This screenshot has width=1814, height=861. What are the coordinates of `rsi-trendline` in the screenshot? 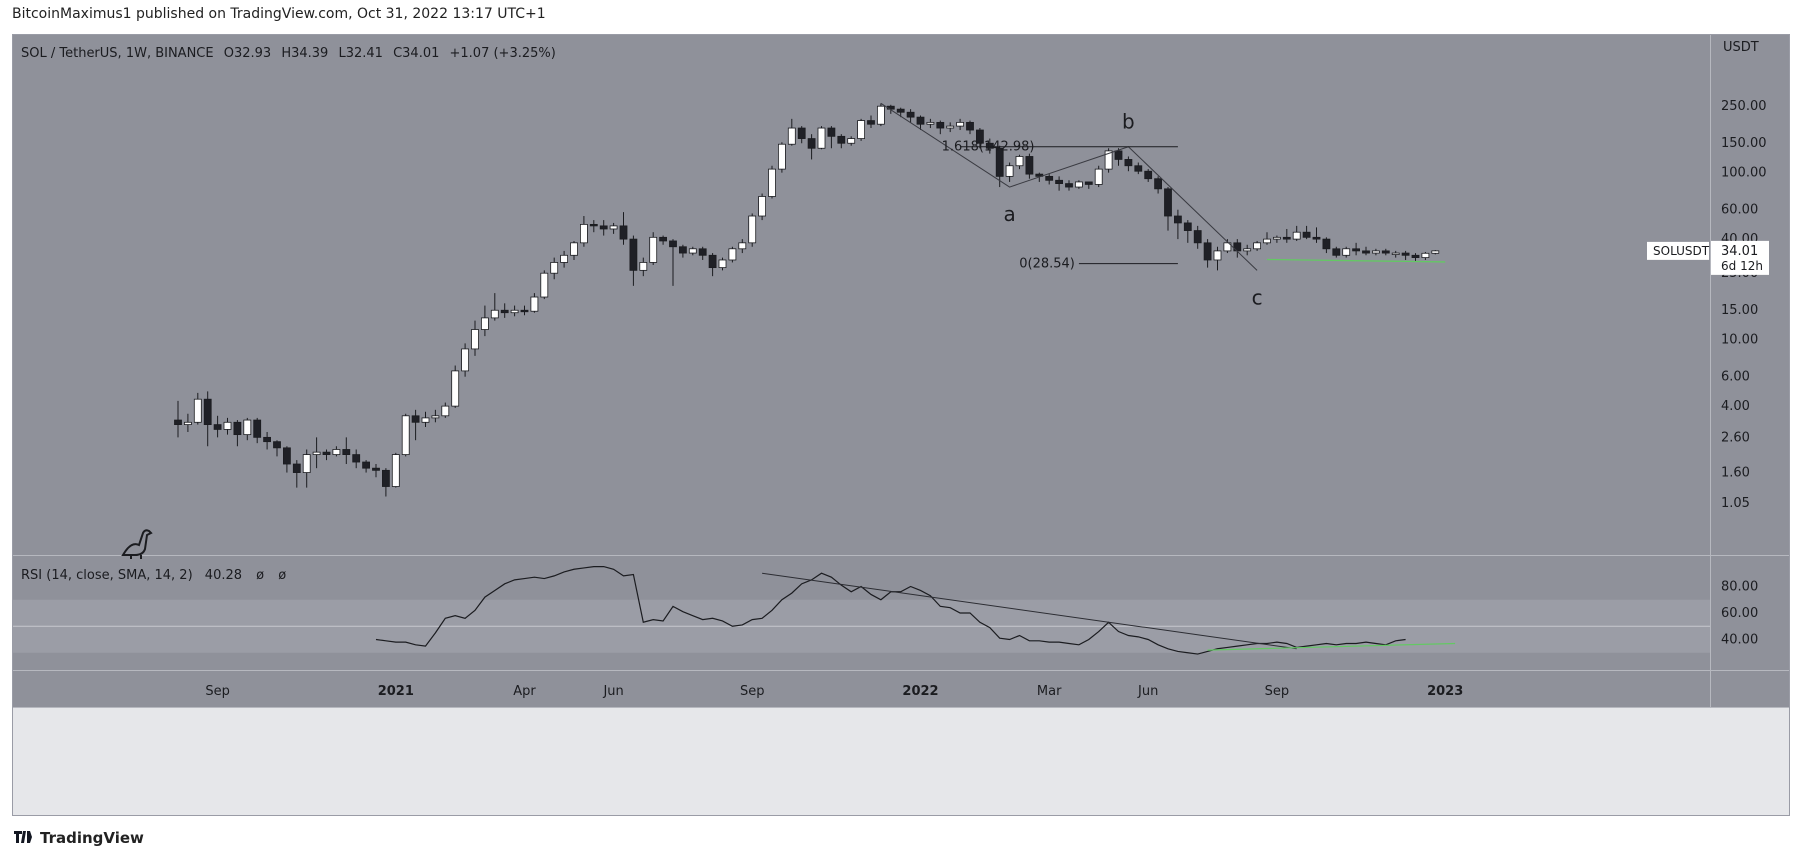 It's located at (1029, 611).